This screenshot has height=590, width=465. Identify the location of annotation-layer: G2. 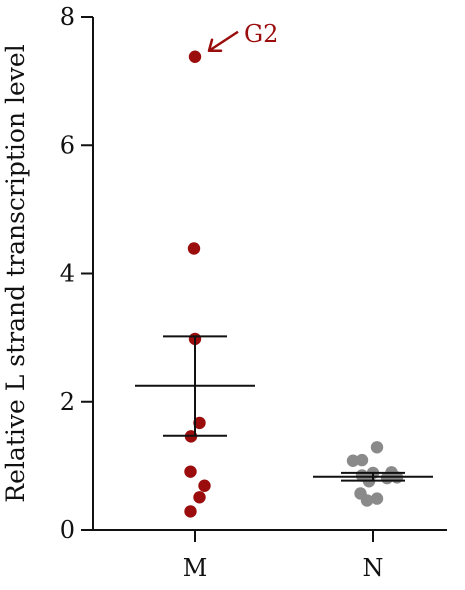
(242, 36).